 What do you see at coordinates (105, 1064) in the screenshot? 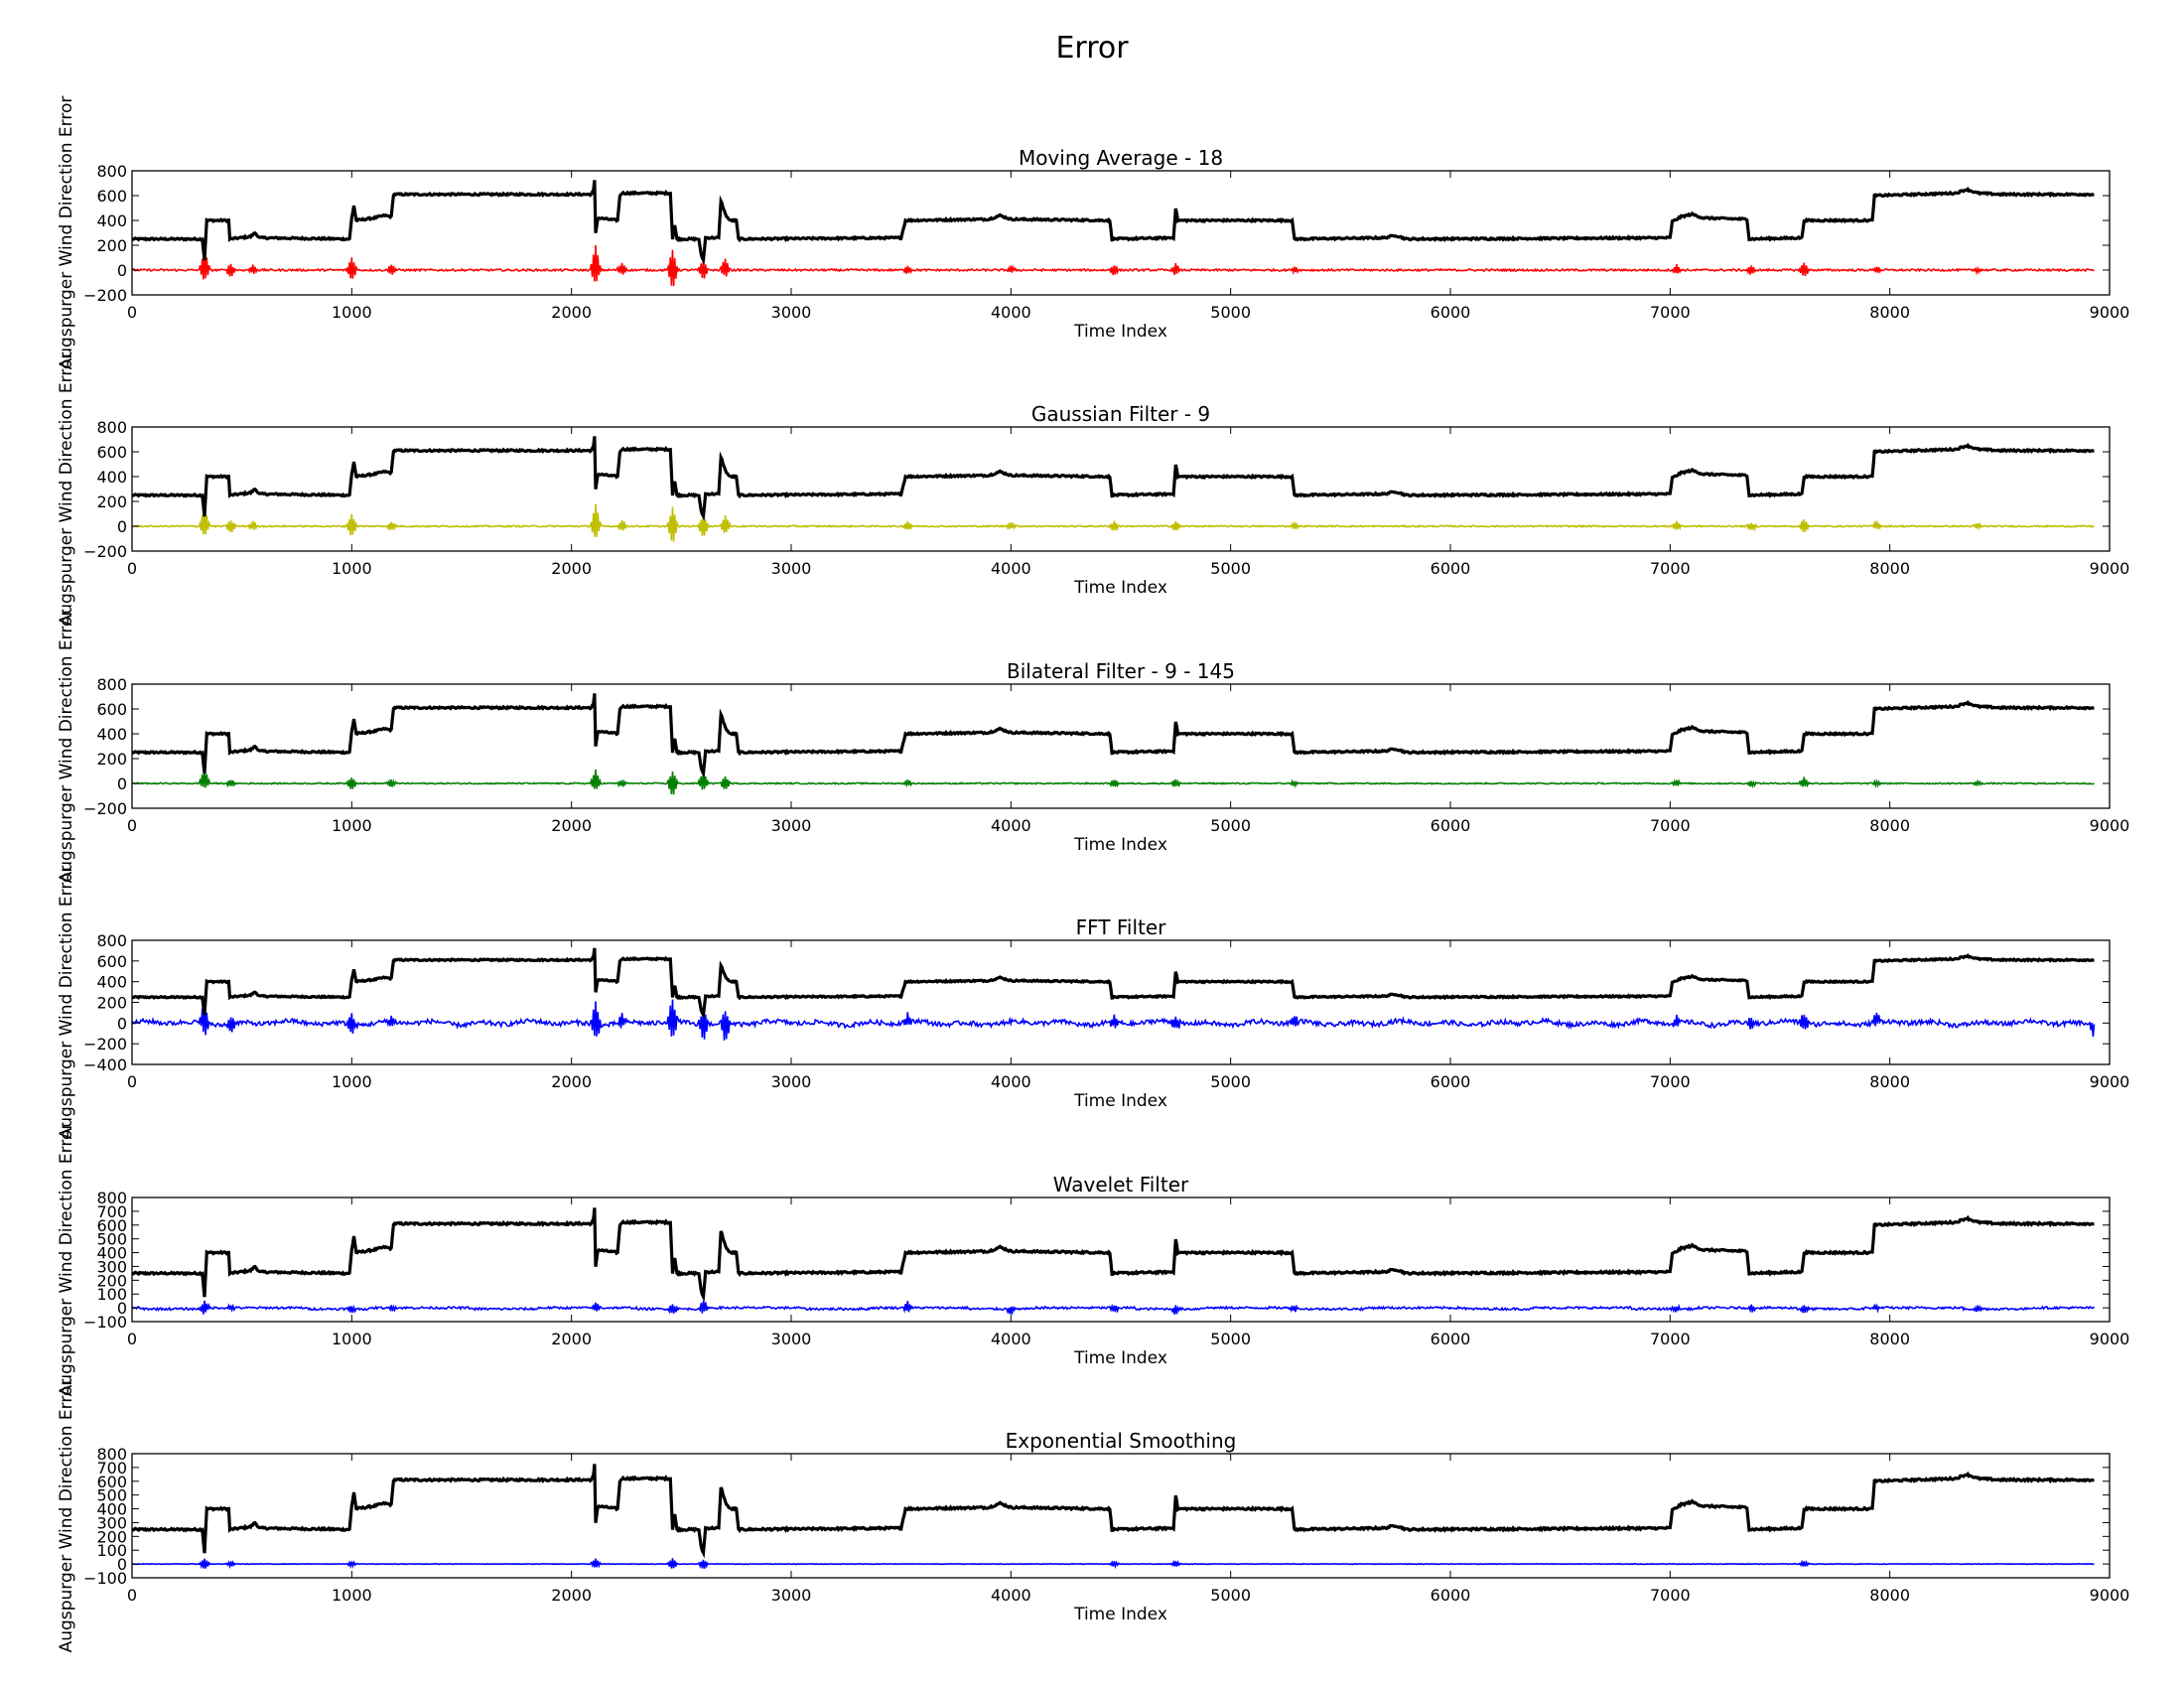
I see `y-tick-label: −400` at bounding box center [105, 1064].